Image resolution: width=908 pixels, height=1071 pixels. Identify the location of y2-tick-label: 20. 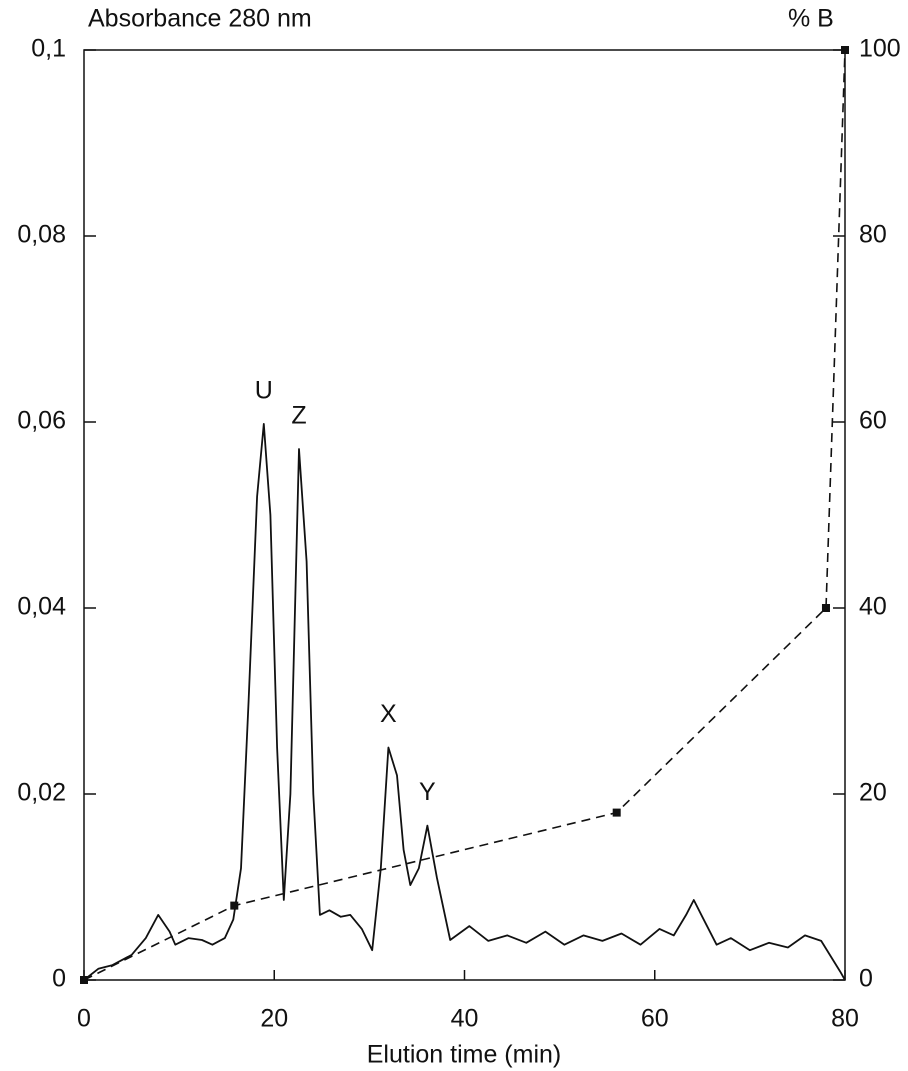
(873, 793).